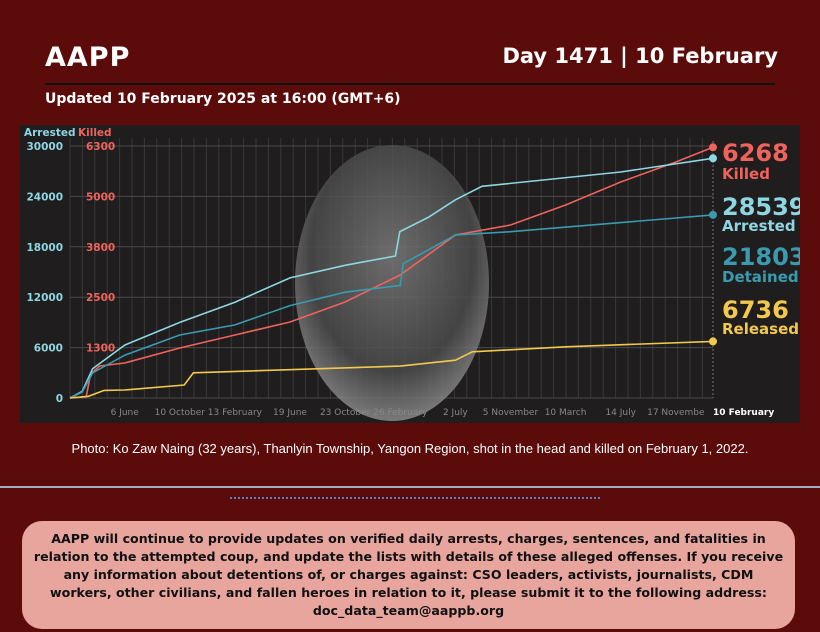 Image resolution: width=820 pixels, height=632 pixels. What do you see at coordinates (50, 133) in the screenshot?
I see `left-axis-label: Arrested` at bounding box center [50, 133].